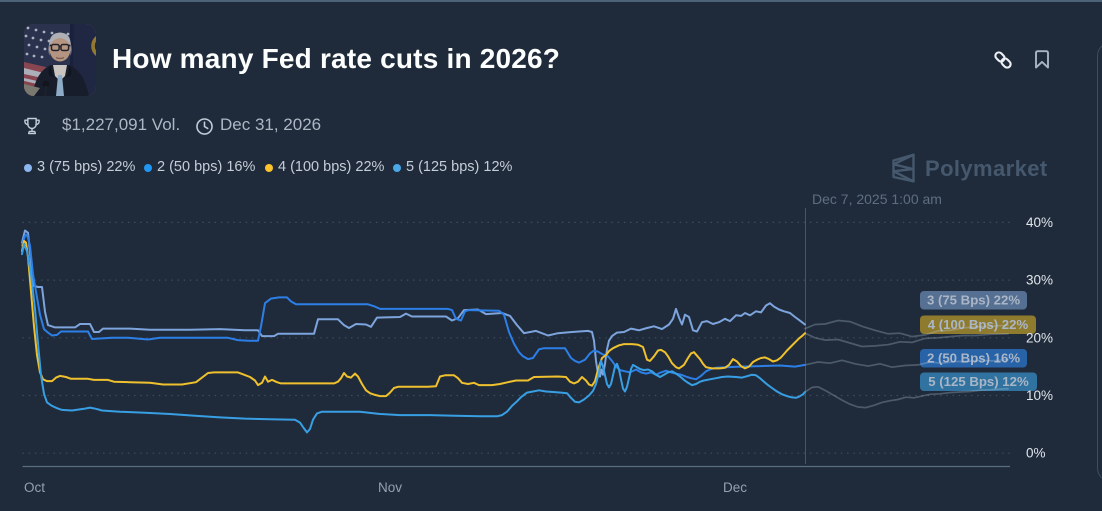  Describe the element at coordinates (986, 168) in the screenshot. I see `svg-text: Polymarket` at that location.